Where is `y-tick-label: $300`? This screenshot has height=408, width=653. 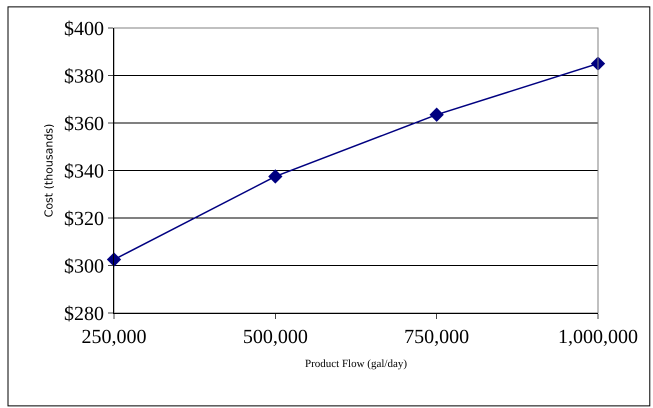 y-tick-label: $300 is located at coordinates (84, 267).